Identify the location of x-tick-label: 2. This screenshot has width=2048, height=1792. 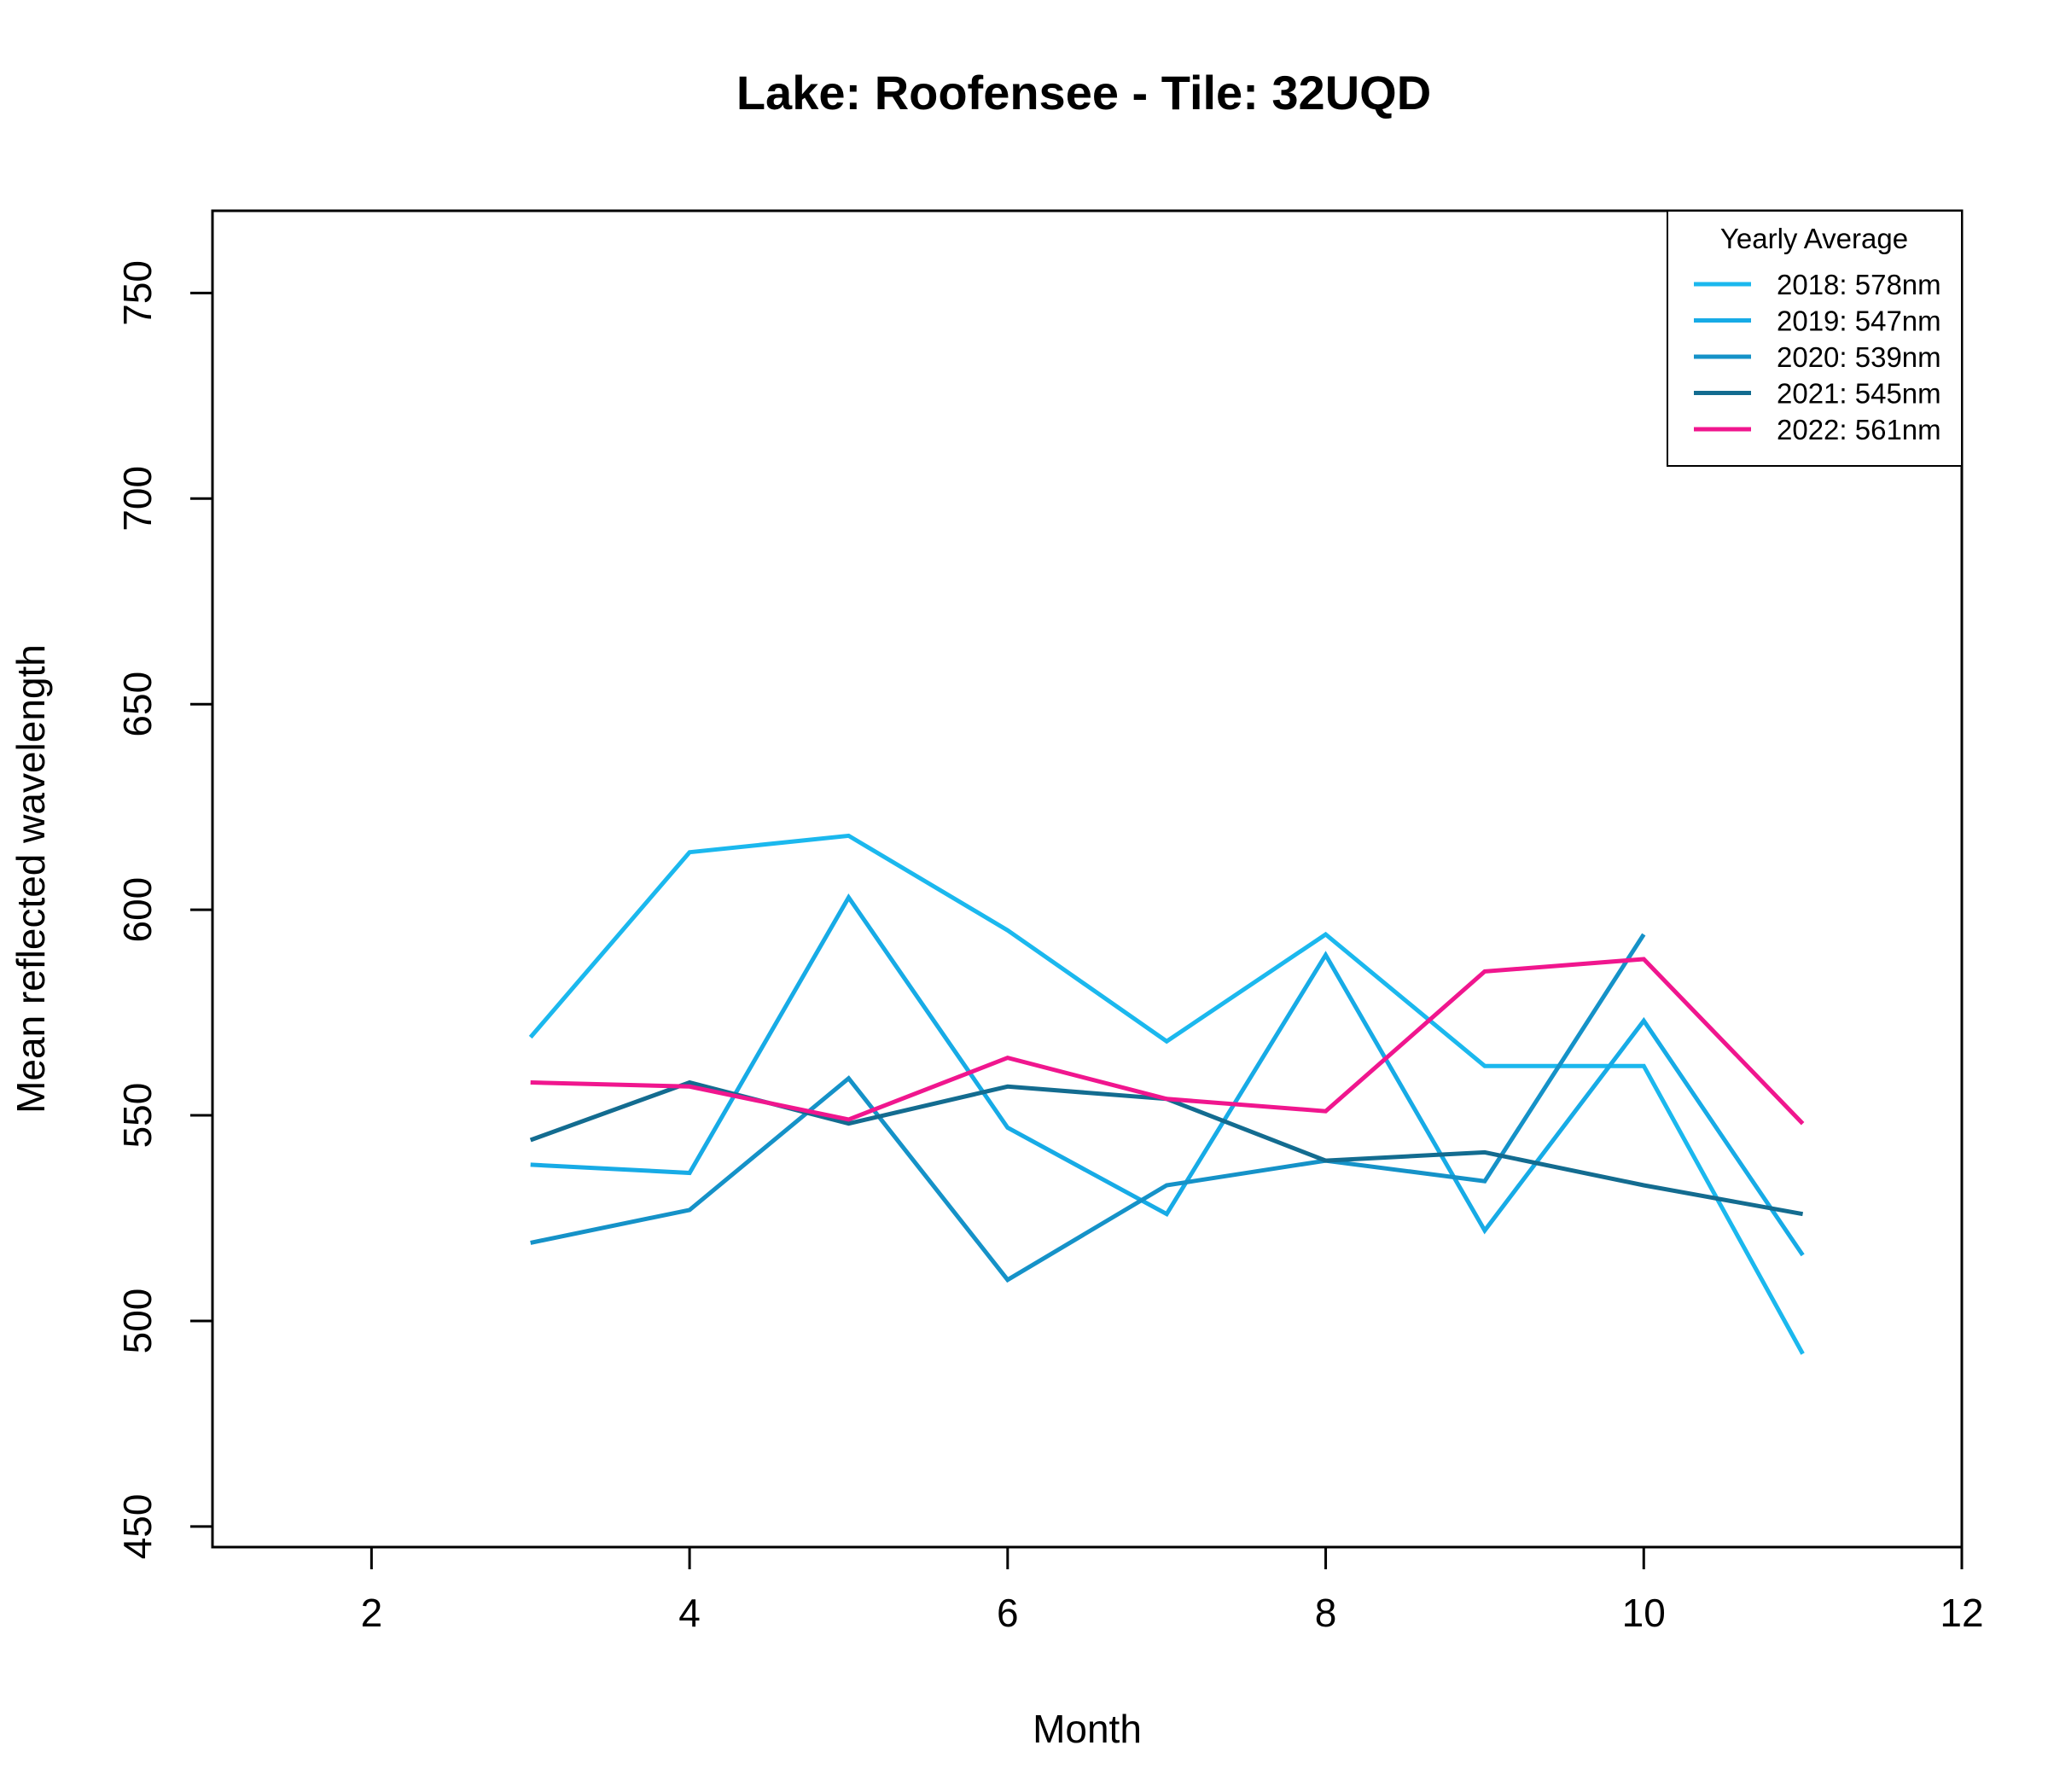
(372, 1613).